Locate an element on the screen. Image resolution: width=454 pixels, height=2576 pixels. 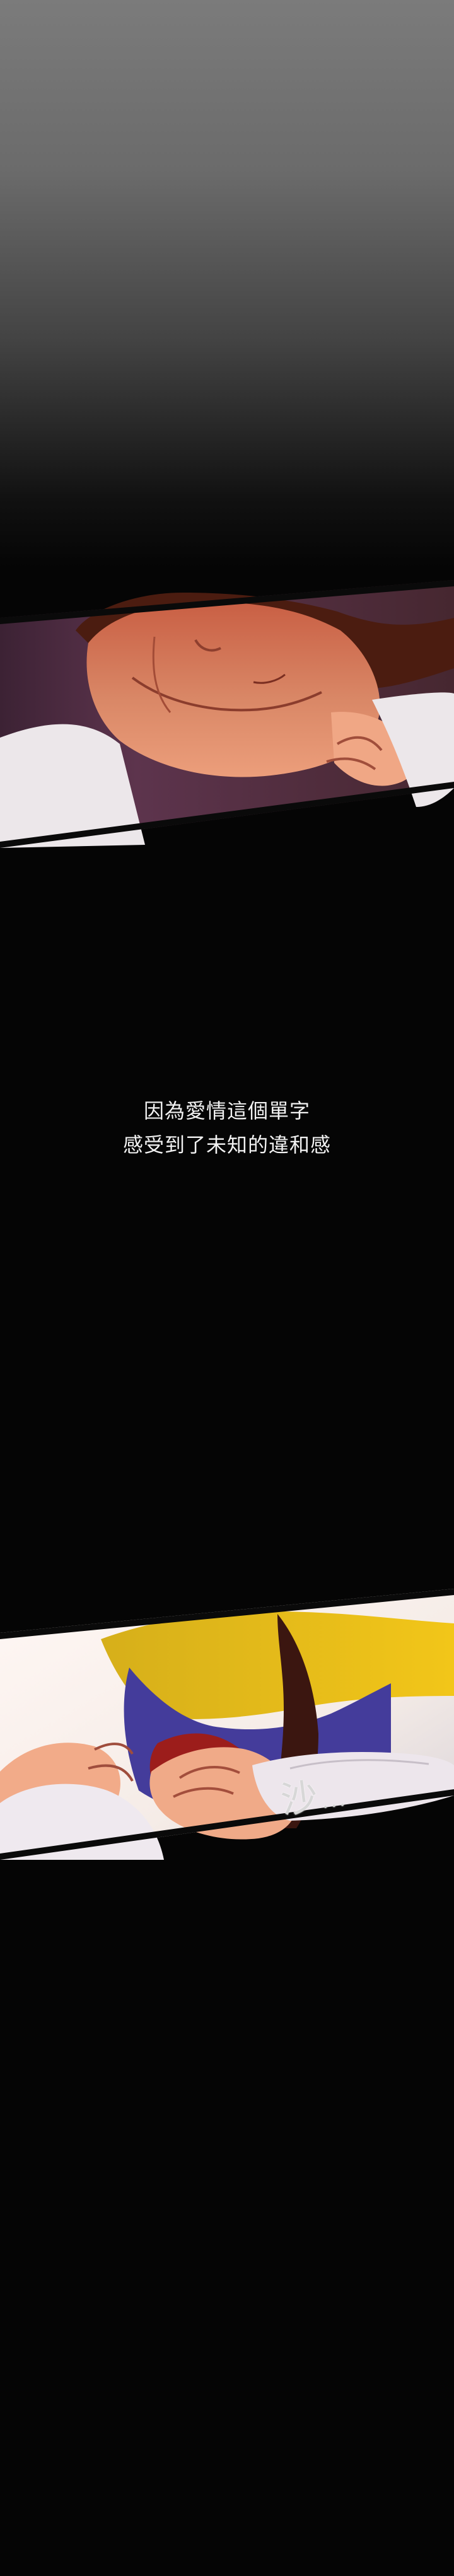
panel-art-hands is located at coordinates (227, 1724).